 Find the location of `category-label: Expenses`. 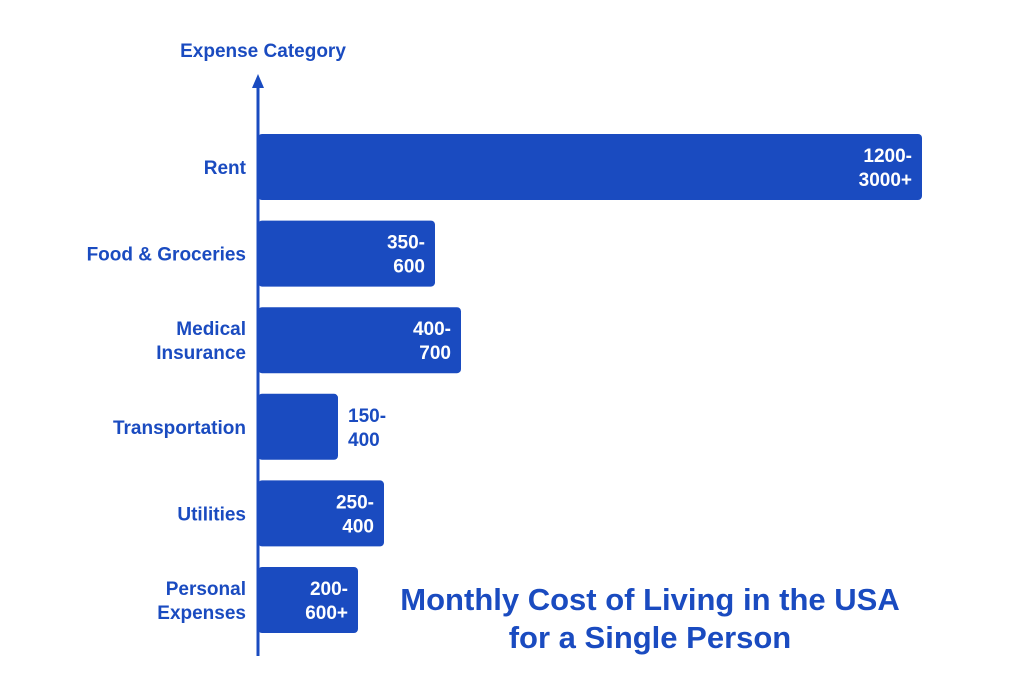

category-label: Expenses is located at coordinates (201, 613).